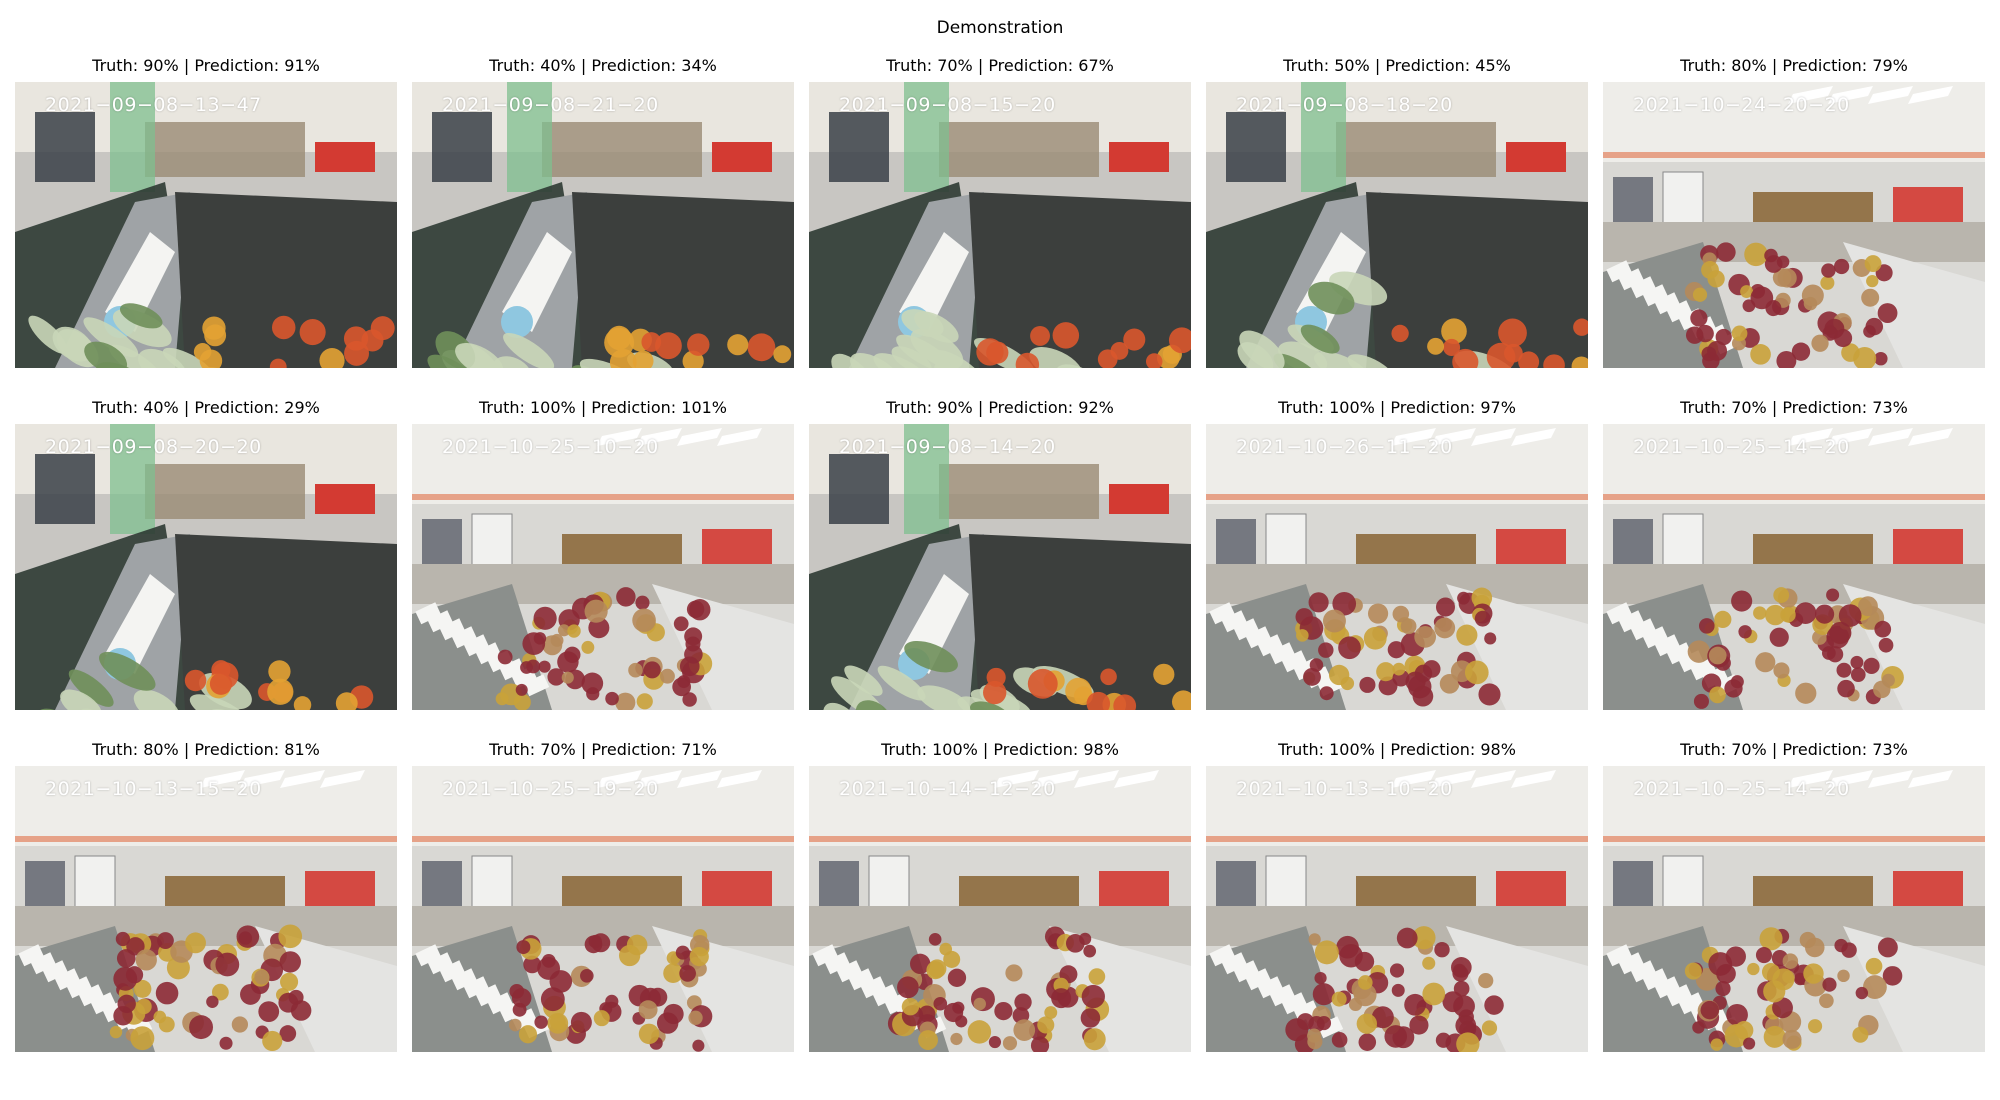 The width and height of the screenshot is (2000, 1100). What do you see at coordinates (603, 749) in the screenshot?
I see `panel-title: Truth: 70% | Prediction: 71%` at bounding box center [603, 749].